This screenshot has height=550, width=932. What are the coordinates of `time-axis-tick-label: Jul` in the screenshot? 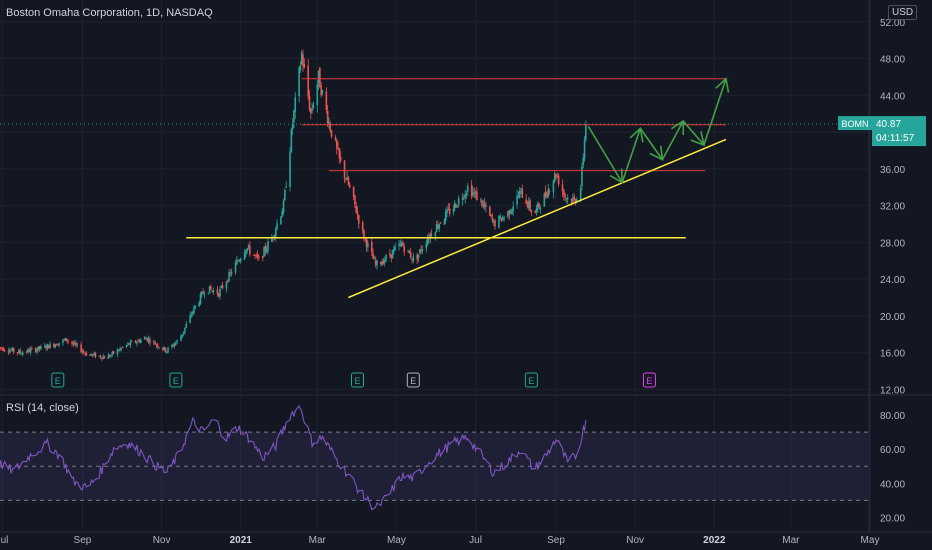 It's located at (4, 540).